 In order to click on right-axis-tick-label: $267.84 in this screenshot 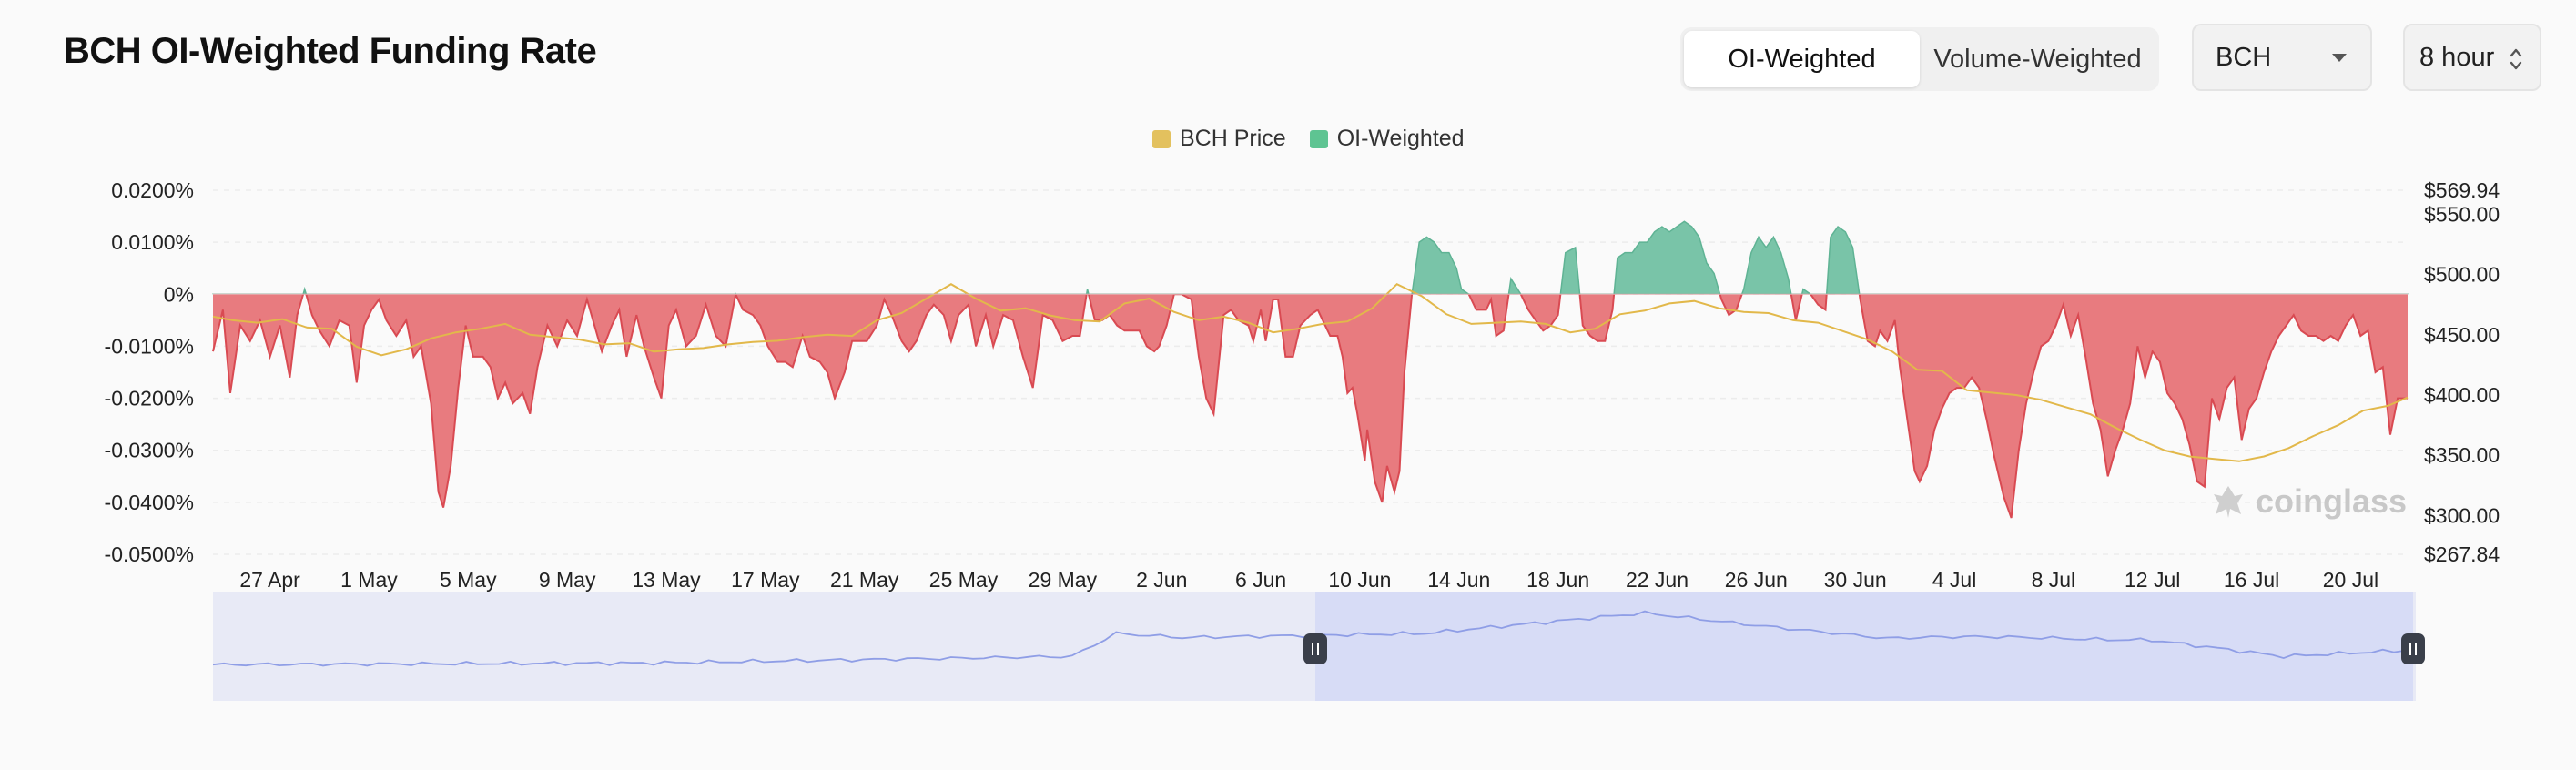, I will do `click(2462, 554)`.